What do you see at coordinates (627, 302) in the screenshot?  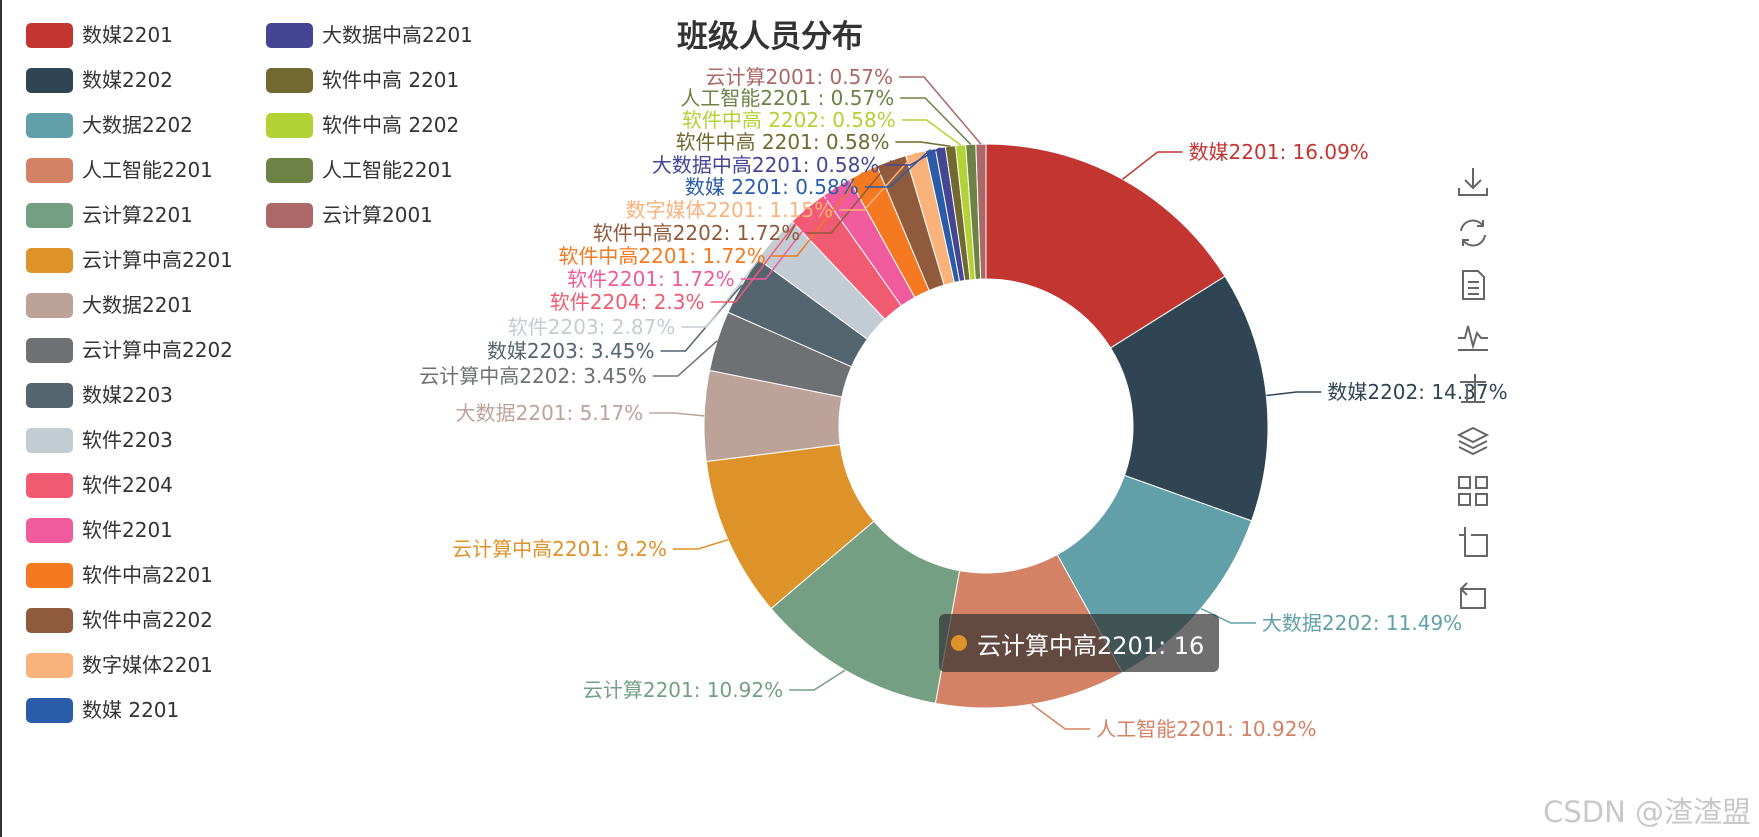 I see `slice-label: 软件2204: 2.3%` at bounding box center [627, 302].